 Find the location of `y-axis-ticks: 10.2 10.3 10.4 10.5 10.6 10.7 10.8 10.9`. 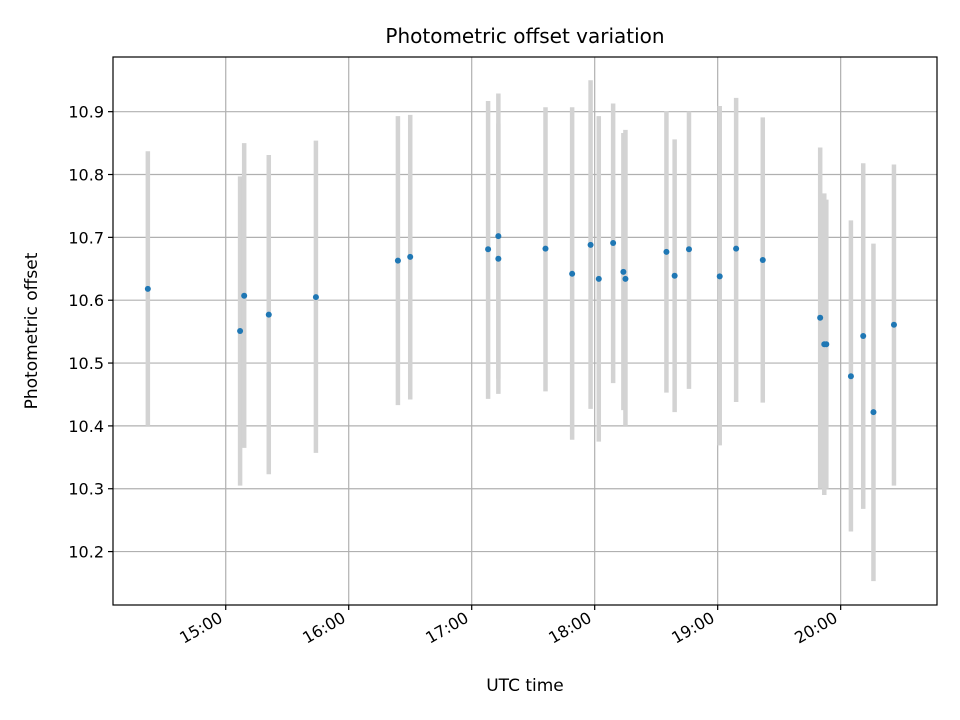

y-axis-ticks: 10.2 10.3 10.4 10.5 10.6 10.7 10.8 10.9 is located at coordinates (90, 332).